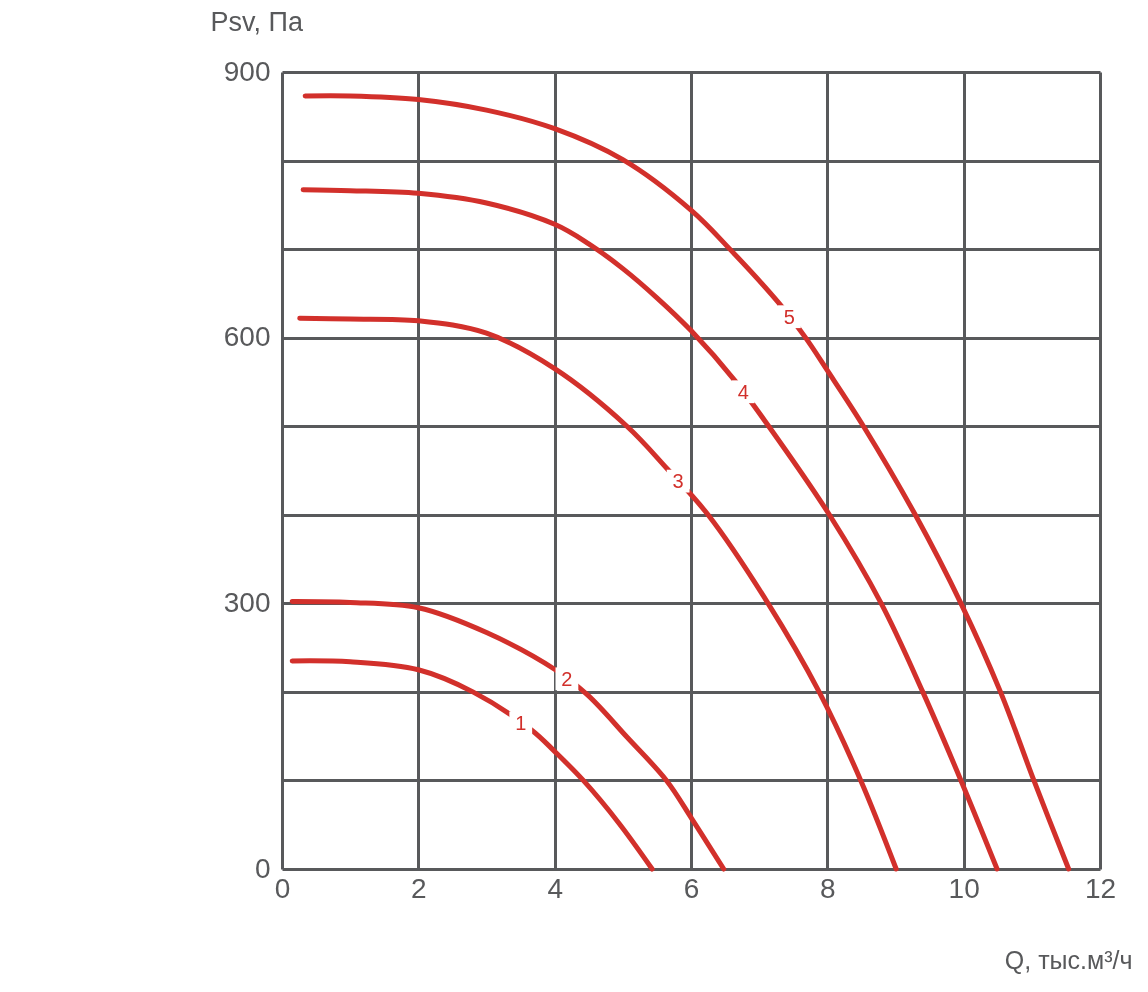  What do you see at coordinates (789, 316) in the screenshot?
I see `series-label: 5` at bounding box center [789, 316].